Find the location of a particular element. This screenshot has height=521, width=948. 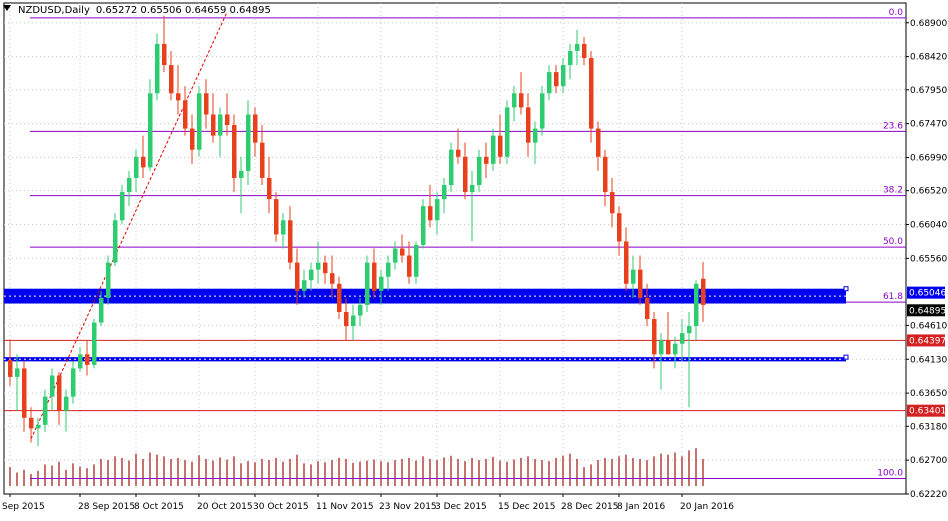

time-tick-label: 20 Jan 2016 is located at coordinates (707, 507).